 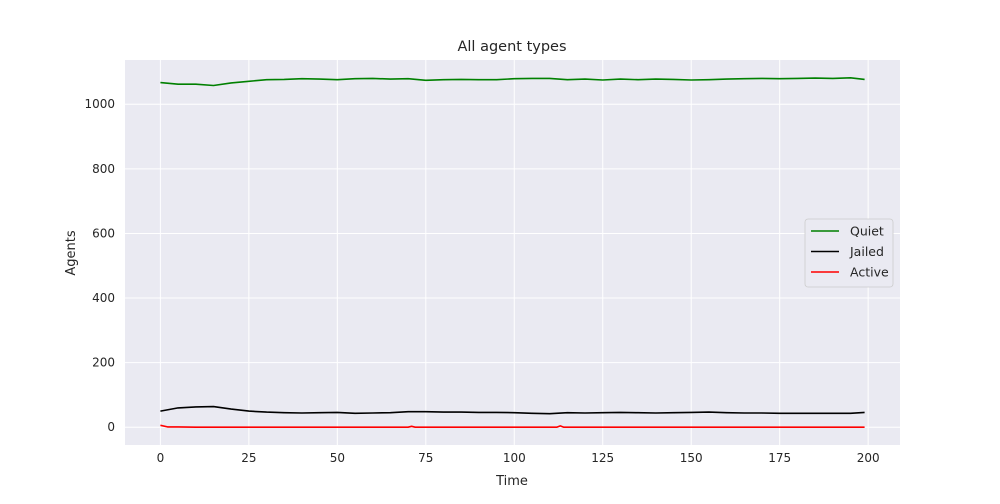 What do you see at coordinates (867, 231) in the screenshot?
I see `legend-label-quiet: Quiet` at bounding box center [867, 231].